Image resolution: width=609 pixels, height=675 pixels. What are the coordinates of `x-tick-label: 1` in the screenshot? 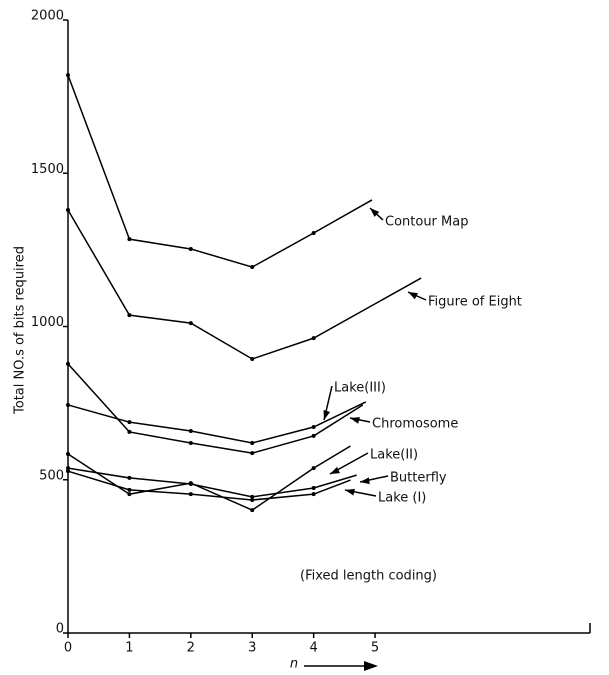 It's located at (129, 648).